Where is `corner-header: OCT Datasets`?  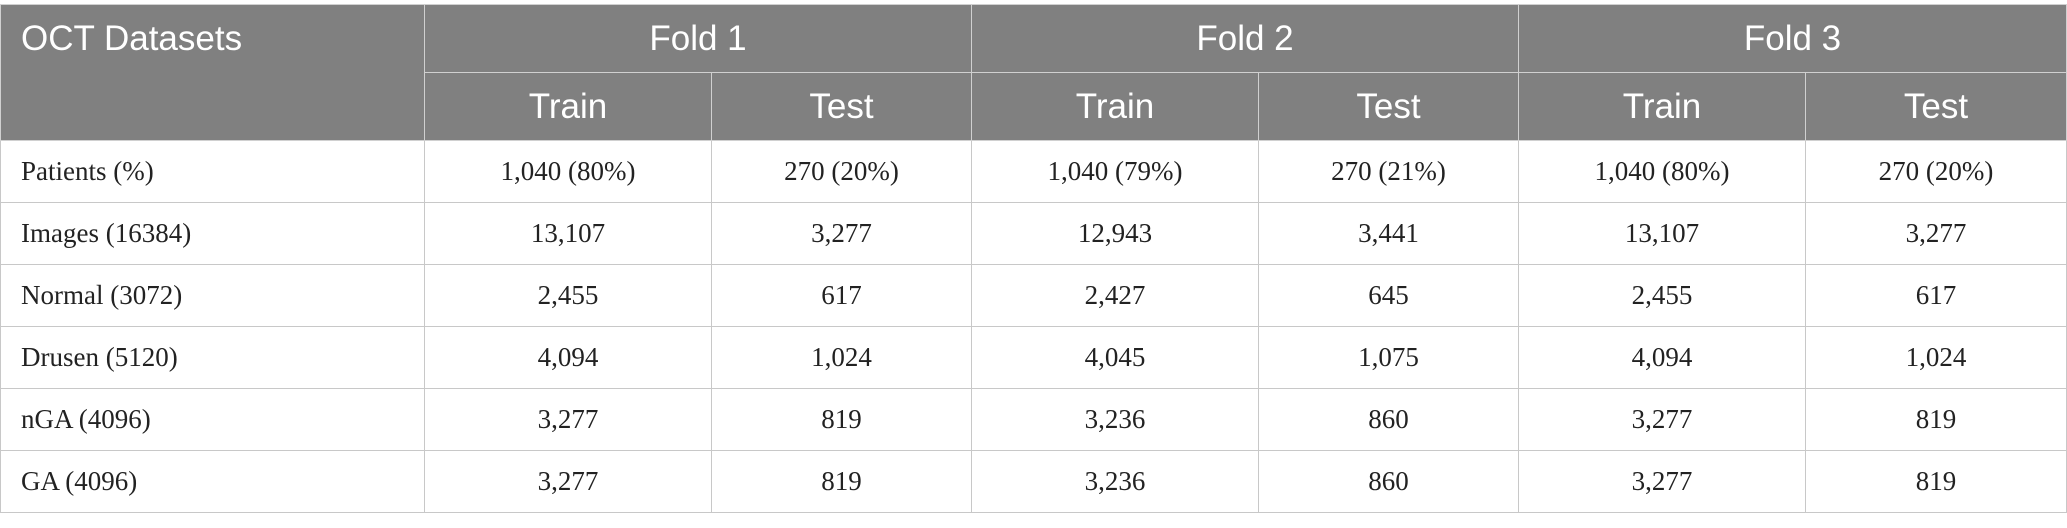 corner-header: OCT Datasets is located at coordinates (212, 72).